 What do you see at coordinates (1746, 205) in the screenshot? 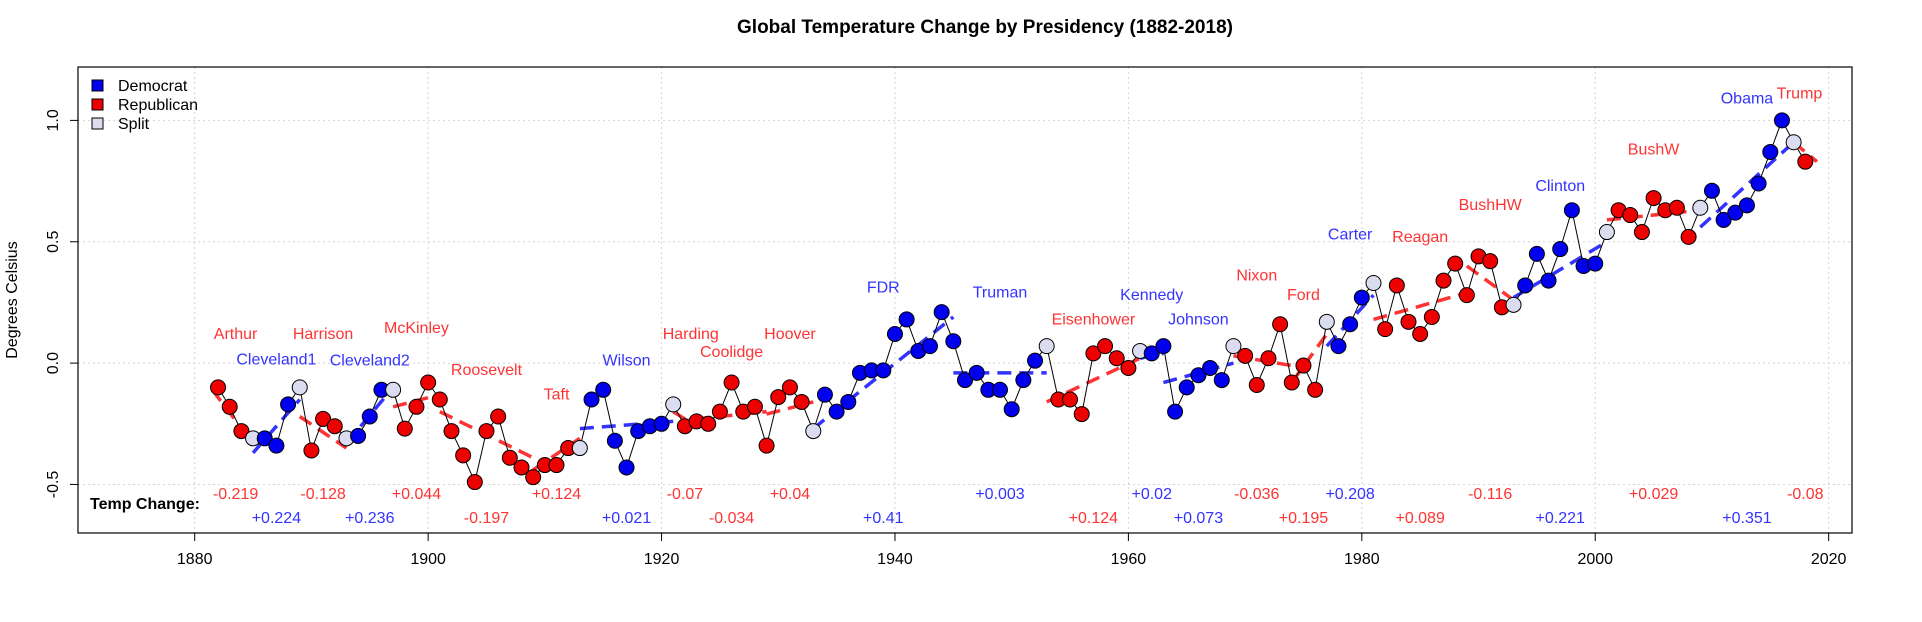
I see `data-point-2013` at bounding box center [1746, 205].